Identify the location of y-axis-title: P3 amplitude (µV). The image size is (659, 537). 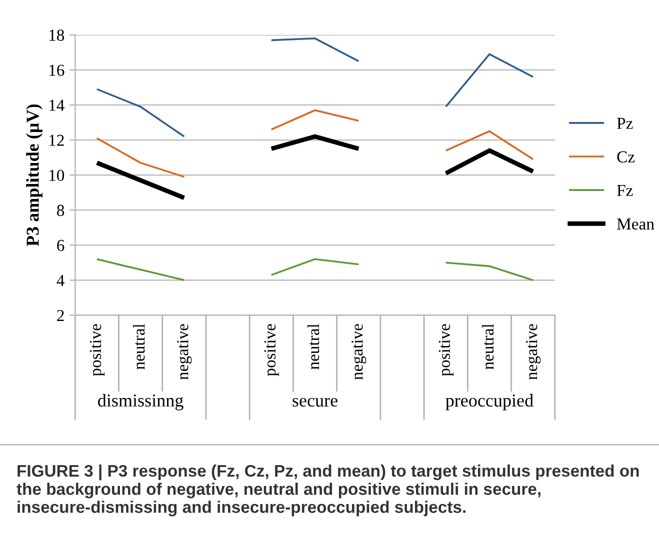
(34, 175).